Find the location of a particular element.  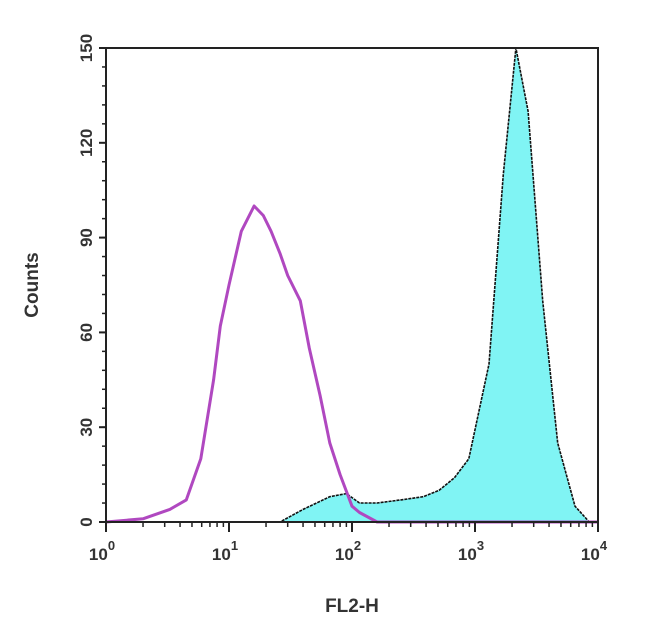

y-tick-label: 60 is located at coordinates (86, 332).